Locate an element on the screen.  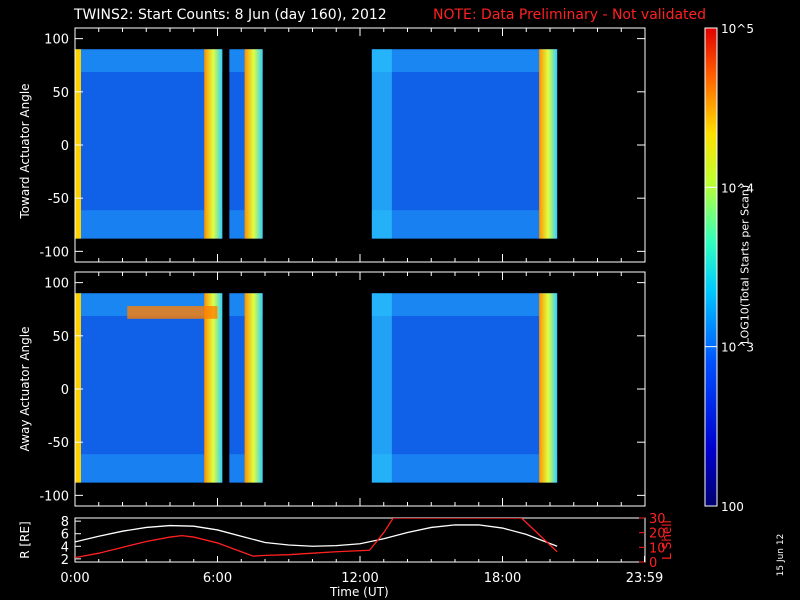
right-tick-label: 10 is located at coordinates (657, 548).